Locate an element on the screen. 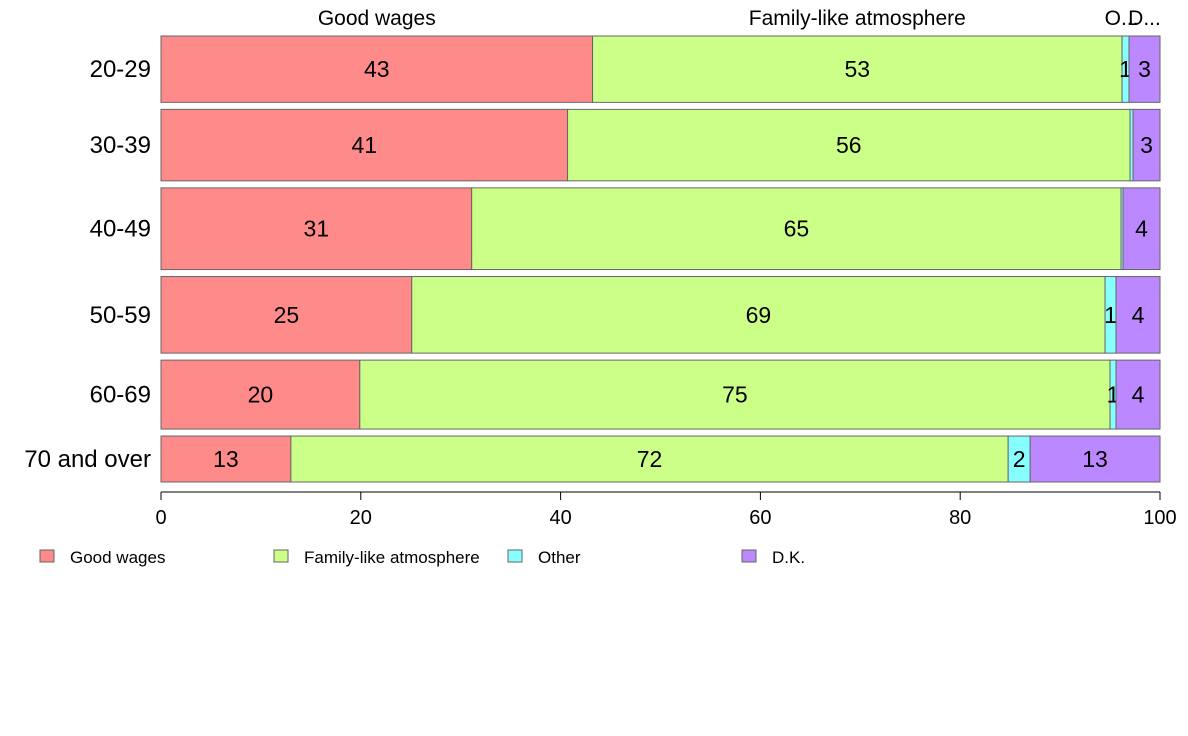  x-tick-label: 40 is located at coordinates (560, 518).